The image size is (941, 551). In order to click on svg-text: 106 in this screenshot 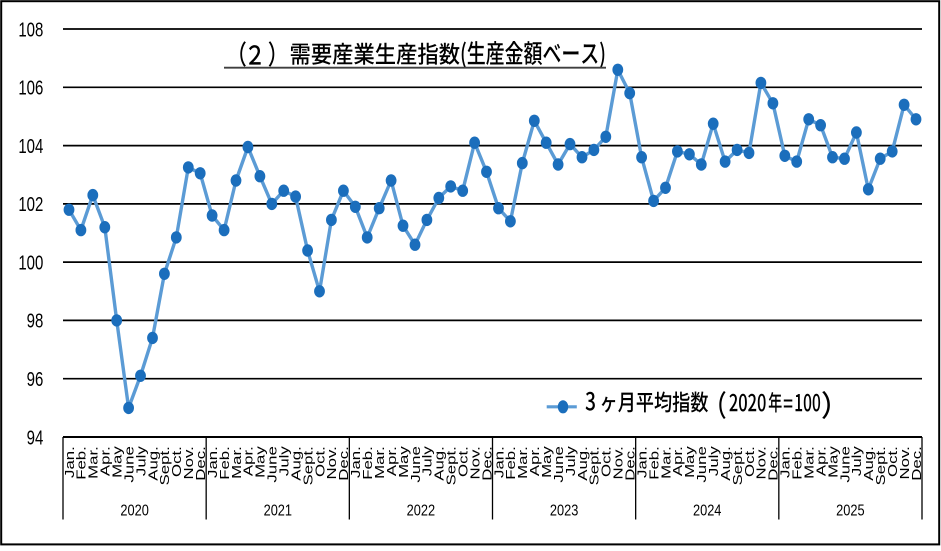, I will do `click(30, 87)`.